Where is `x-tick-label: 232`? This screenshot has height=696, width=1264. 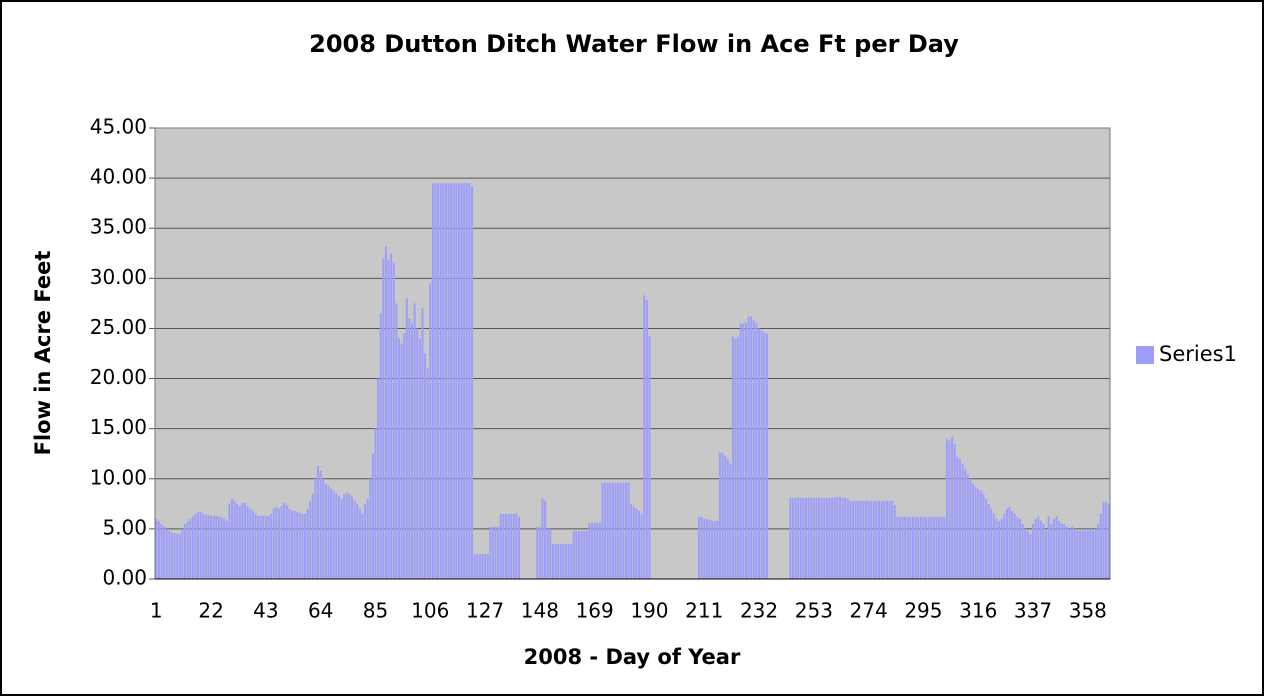 x-tick-label: 232 is located at coordinates (759, 611).